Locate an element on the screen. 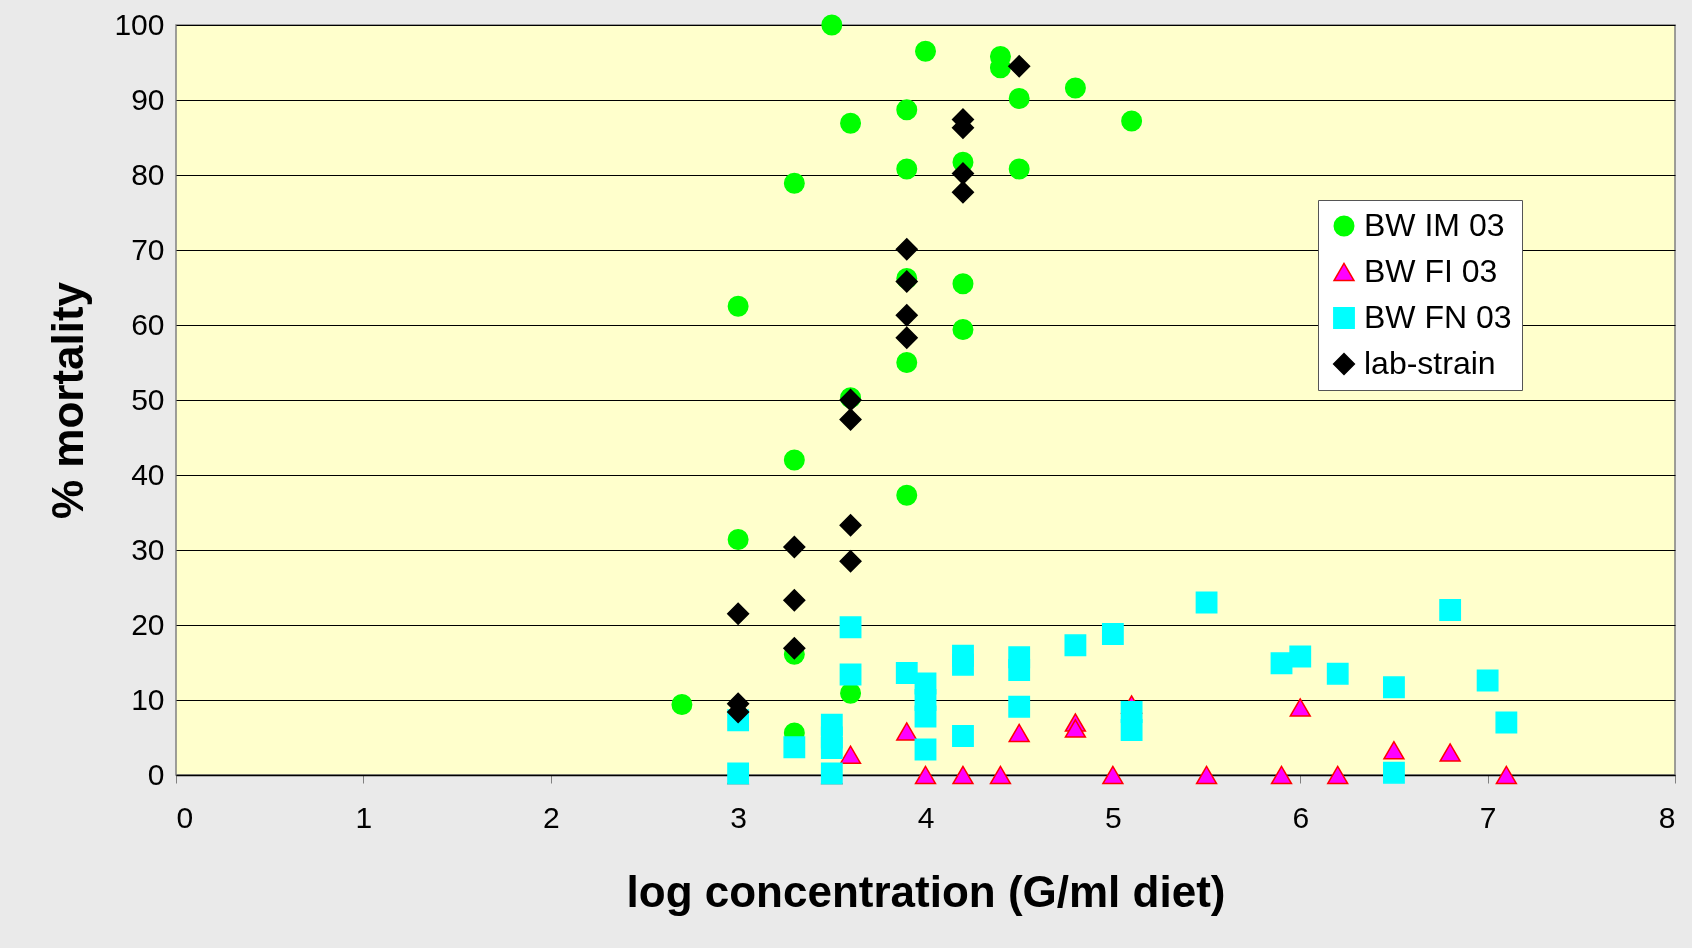  y-tick-label: 60 is located at coordinates (148, 324).